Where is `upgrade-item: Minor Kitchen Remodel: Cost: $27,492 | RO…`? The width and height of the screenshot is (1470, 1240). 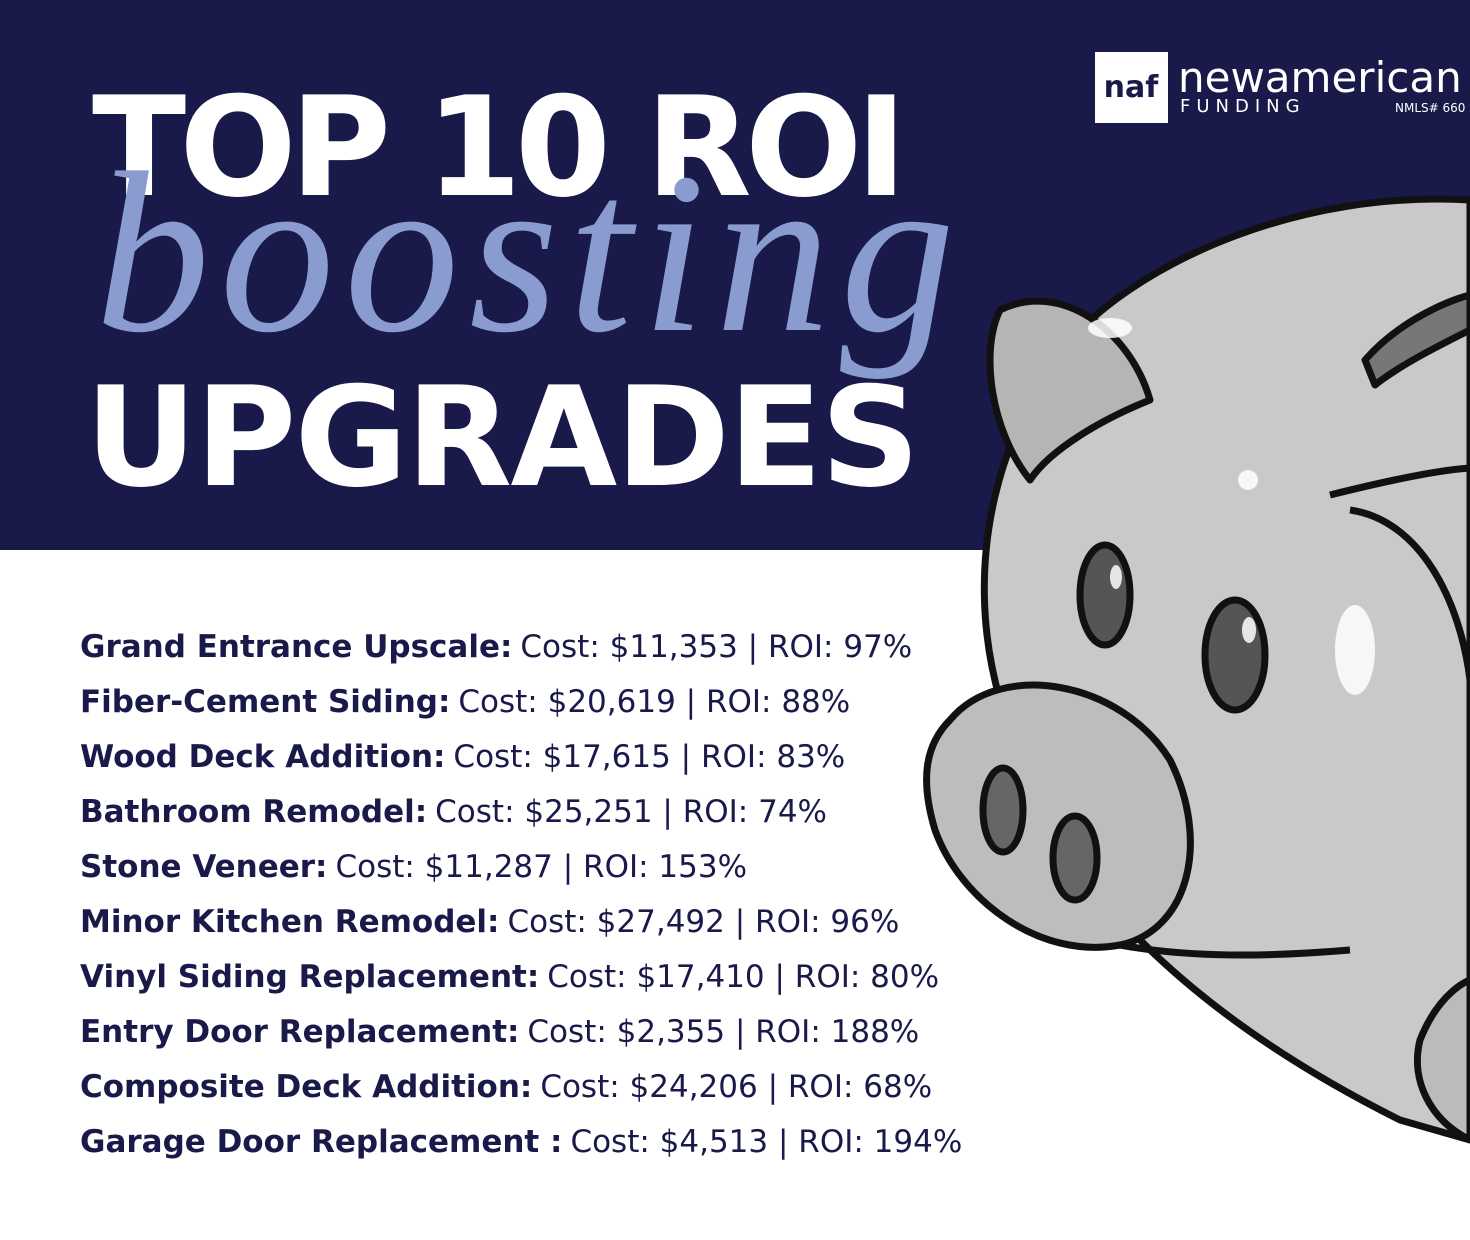 upgrade-item: Minor Kitchen Remodel: Cost: $27,492 | RO… is located at coordinates (489, 922).